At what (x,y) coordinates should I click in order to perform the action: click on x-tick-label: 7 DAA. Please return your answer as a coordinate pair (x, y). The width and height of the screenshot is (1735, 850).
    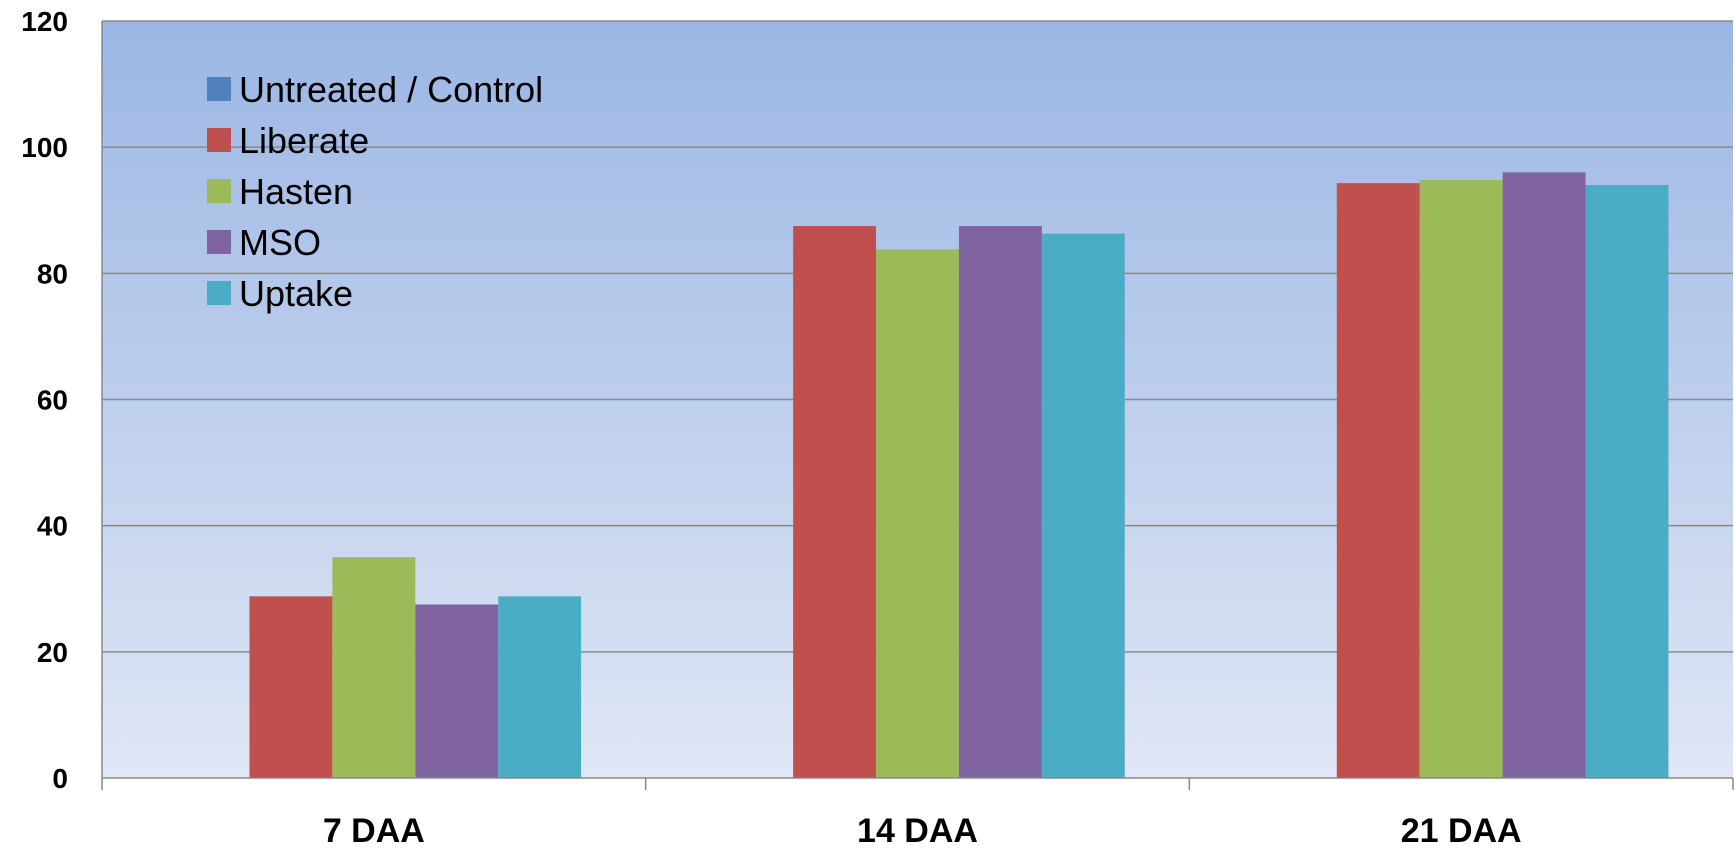
    Looking at the image, I should click on (374, 831).